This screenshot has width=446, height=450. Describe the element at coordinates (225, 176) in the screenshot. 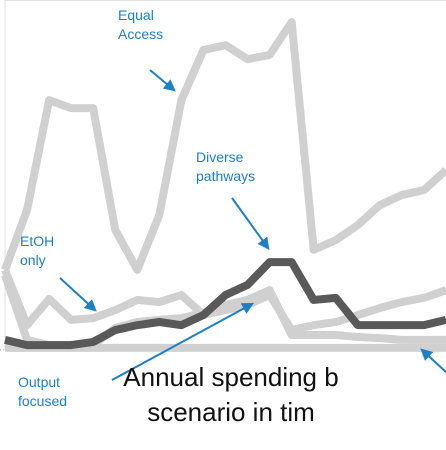

I see `annotation: pathways` at that location.